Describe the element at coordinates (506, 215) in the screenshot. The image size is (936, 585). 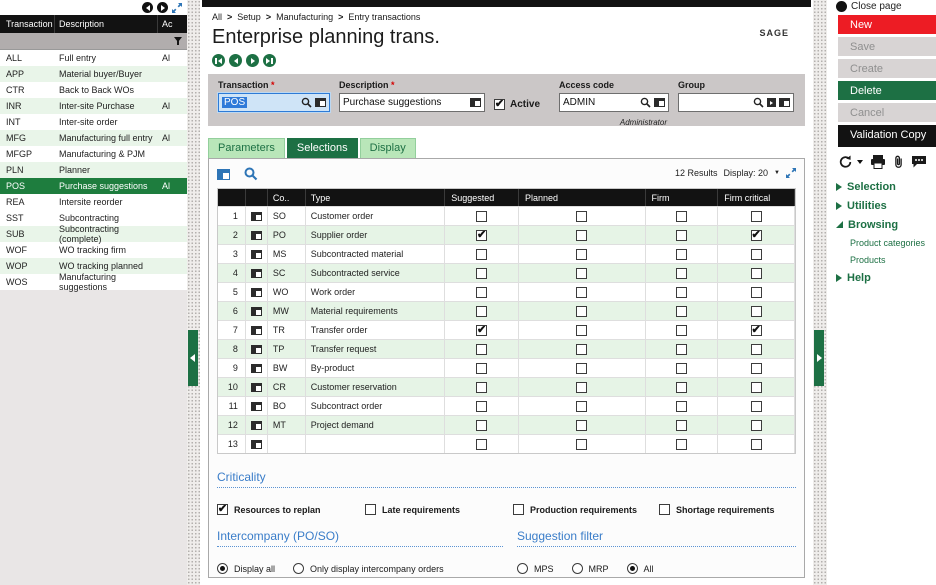
I see `table-row: 1 SO Customer order` at that location.